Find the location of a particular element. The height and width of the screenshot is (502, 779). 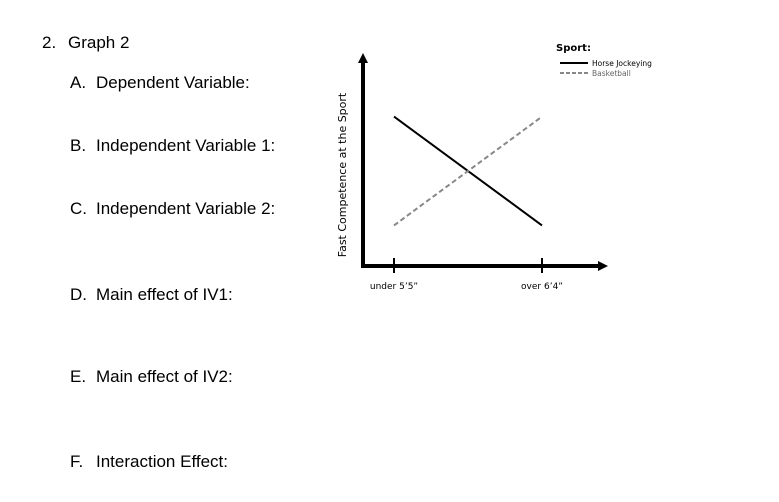

legend-entry: Basketball is located at coordinates (611, 73).